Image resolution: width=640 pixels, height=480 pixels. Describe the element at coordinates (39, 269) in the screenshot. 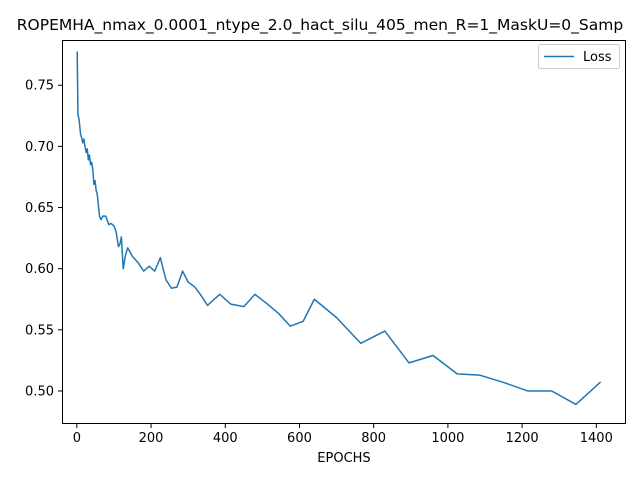

I see `y-tick-label: 0.60` at that location.